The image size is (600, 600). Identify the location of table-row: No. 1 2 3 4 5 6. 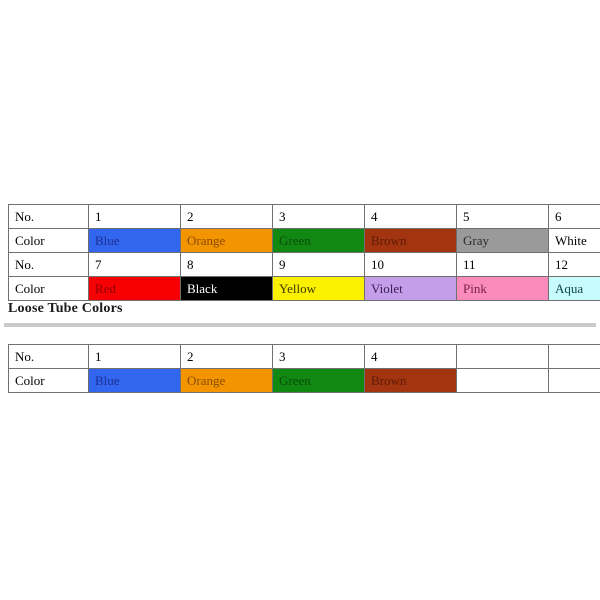
(304, 216).